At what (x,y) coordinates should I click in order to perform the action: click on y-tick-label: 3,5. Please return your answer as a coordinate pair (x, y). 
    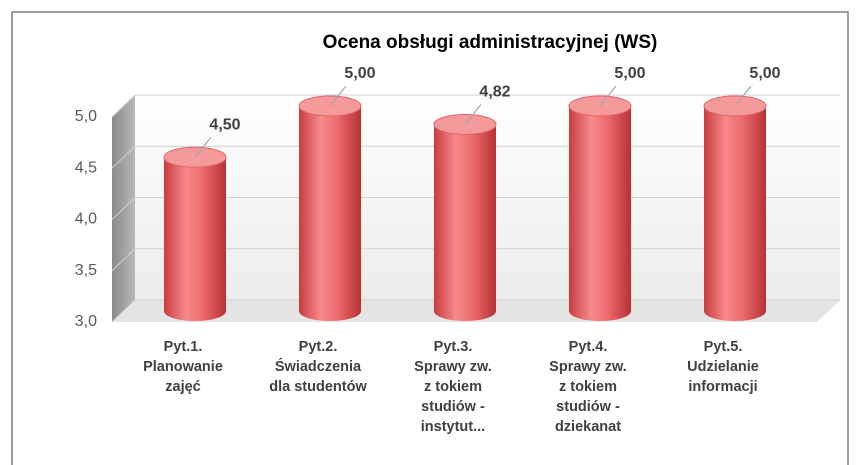
    Looking at the image, I should click on (86, 270).